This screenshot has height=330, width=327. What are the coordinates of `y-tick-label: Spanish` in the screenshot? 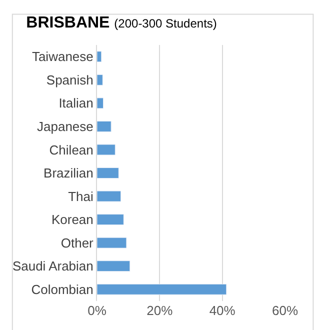 It's located at (70, 80).